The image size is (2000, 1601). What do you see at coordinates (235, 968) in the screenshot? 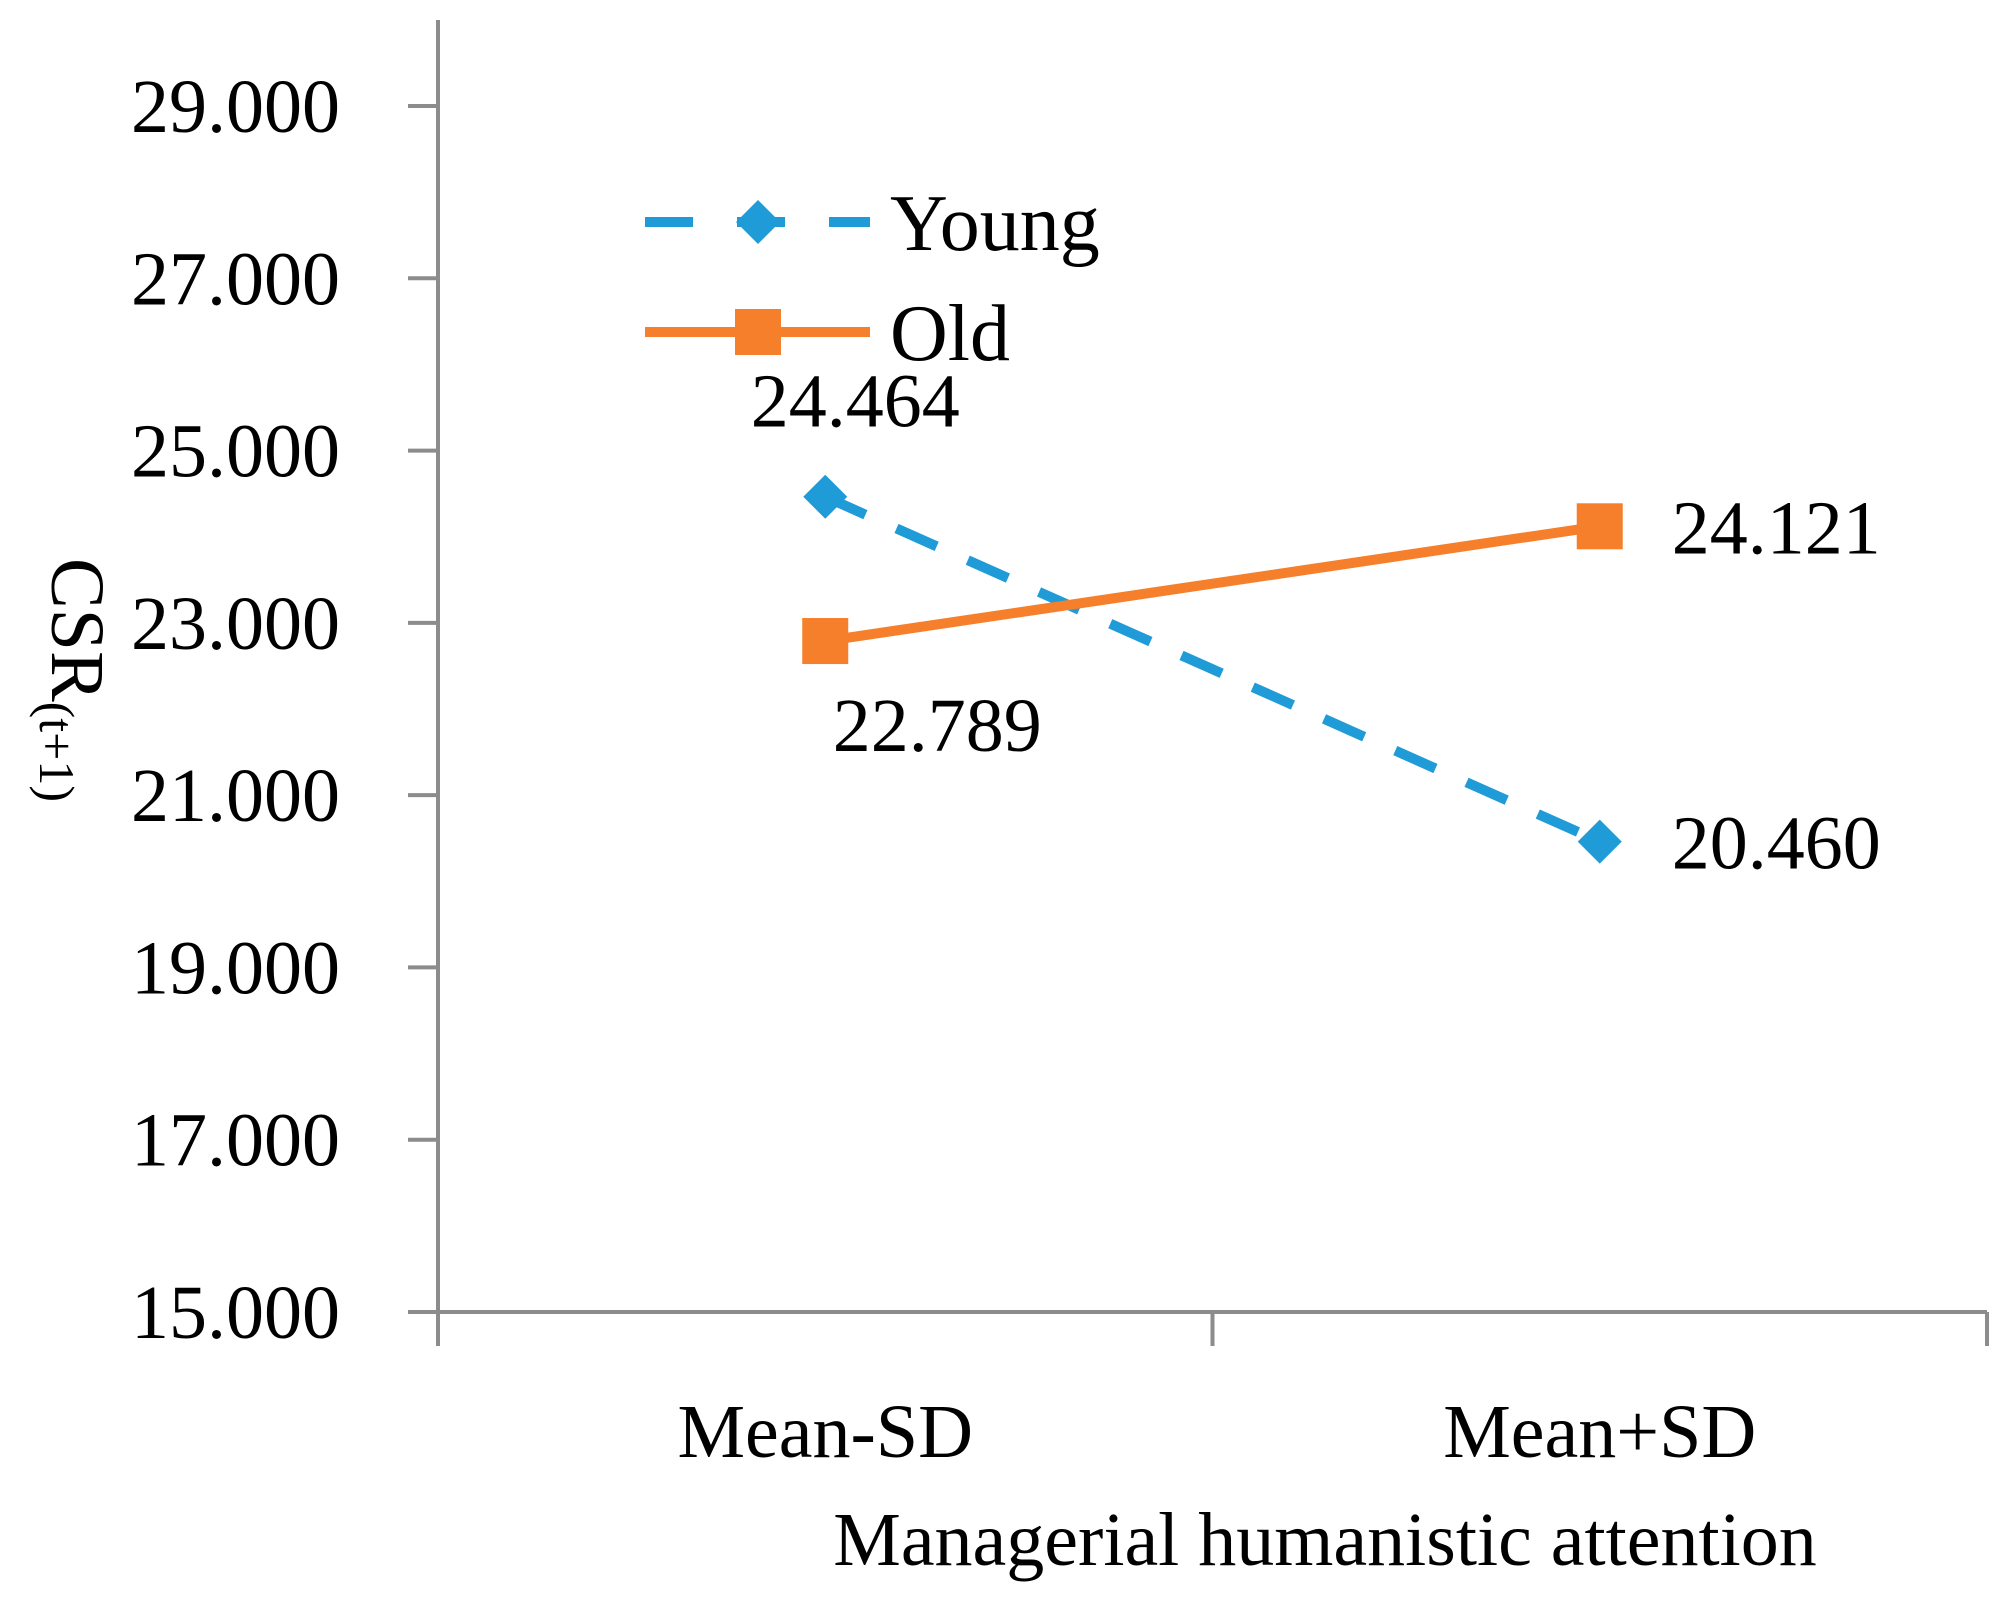
I see `y-tick-label: 19.000` at bounding box center [235, 968].